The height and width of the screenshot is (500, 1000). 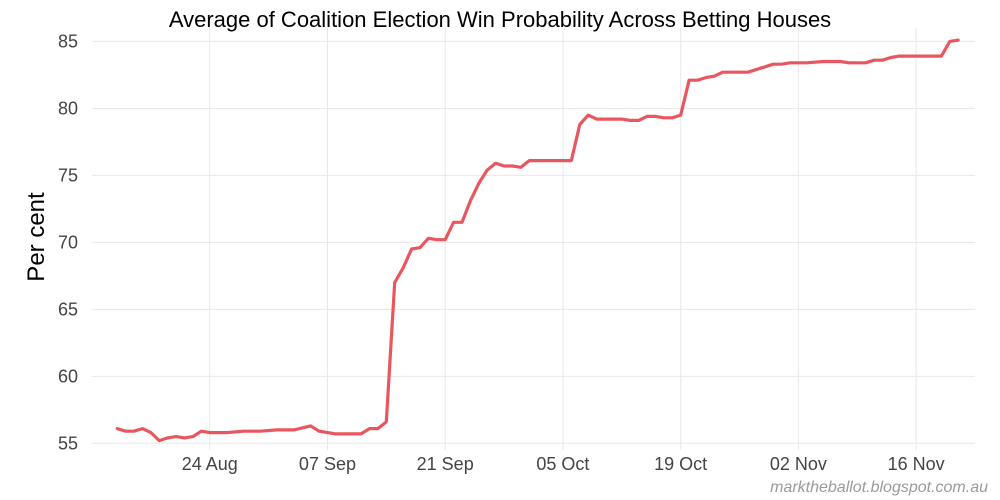 I want to click on x-tick-label: 05 Oct, so click(x=562, y=464).